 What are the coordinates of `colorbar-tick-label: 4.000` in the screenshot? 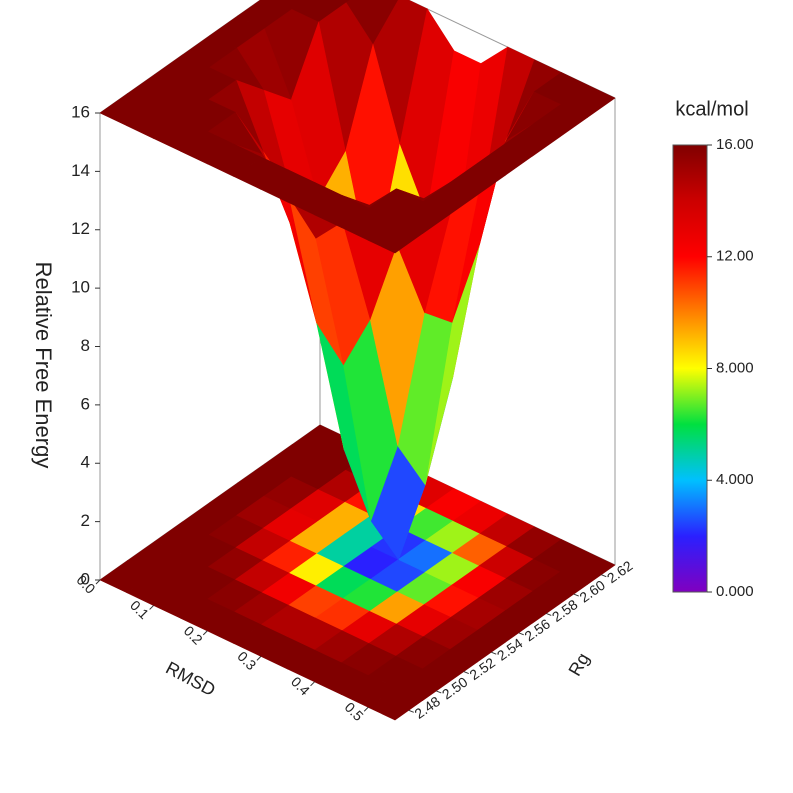 It's located at (735, 479).